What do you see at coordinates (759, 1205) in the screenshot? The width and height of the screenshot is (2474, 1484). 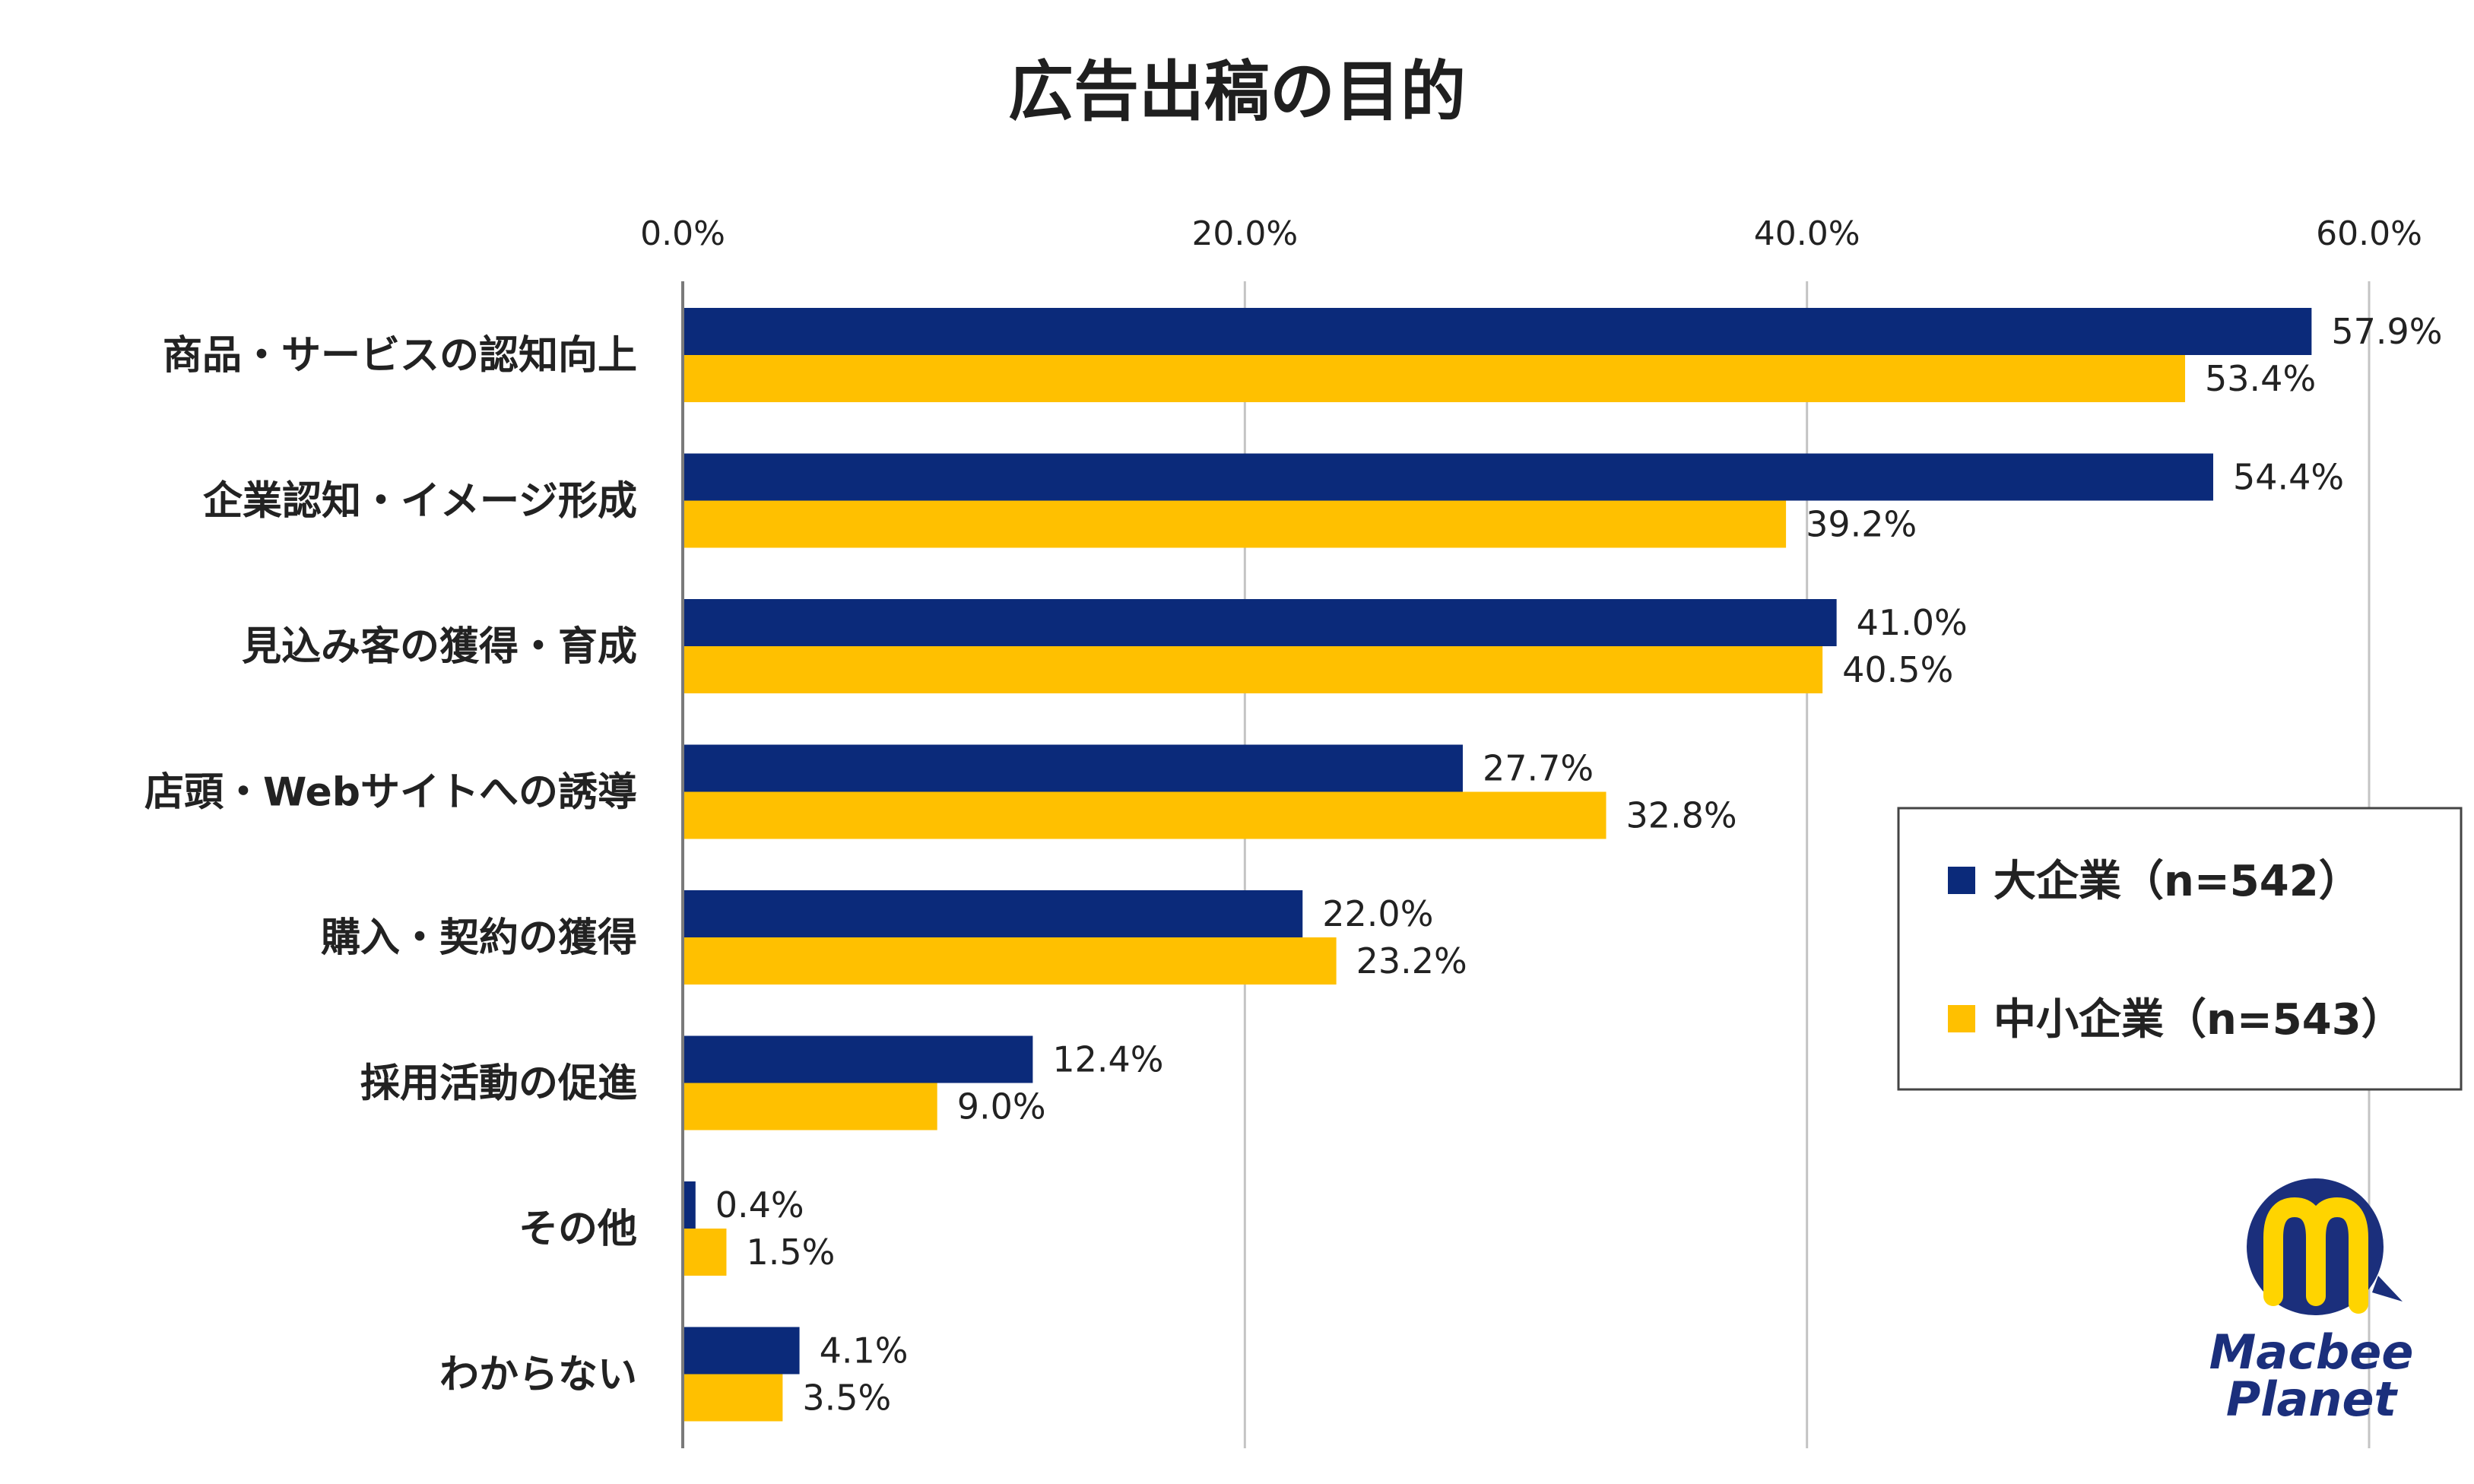 I see `data-label: 0.4%` at bounding box center [759, 1205].